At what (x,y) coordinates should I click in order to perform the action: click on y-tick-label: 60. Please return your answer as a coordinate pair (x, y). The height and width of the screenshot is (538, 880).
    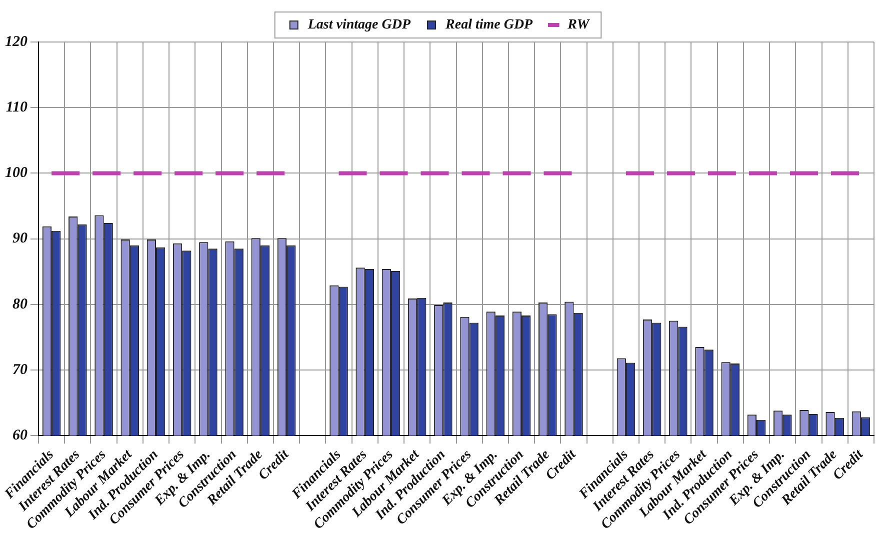
    Looking at the image, I should click on (20, 435).